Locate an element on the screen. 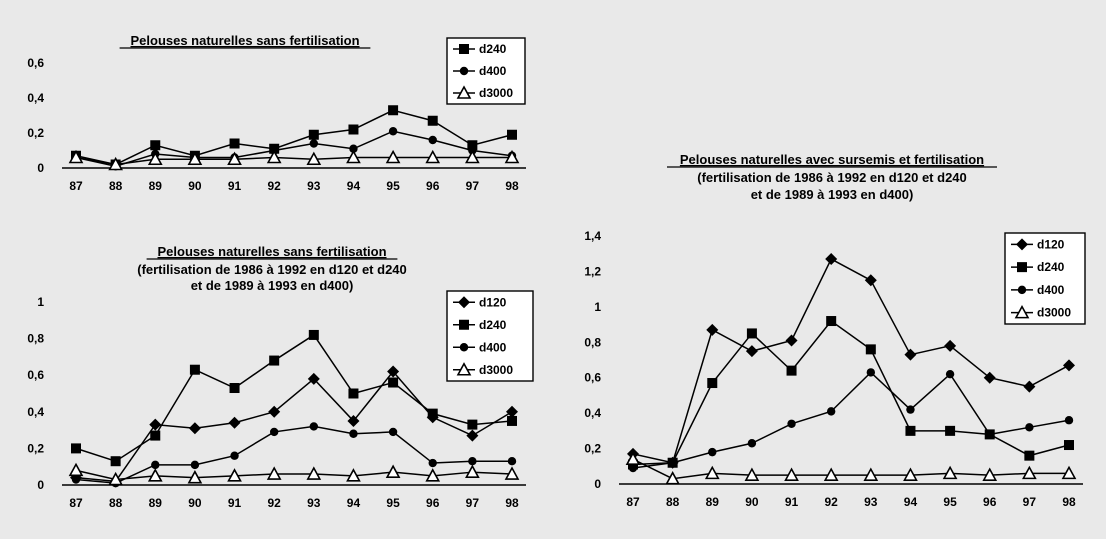 The width and height of the screenshot is (1106, 539). legend-label: d400 is located at coordinates (493, 347).